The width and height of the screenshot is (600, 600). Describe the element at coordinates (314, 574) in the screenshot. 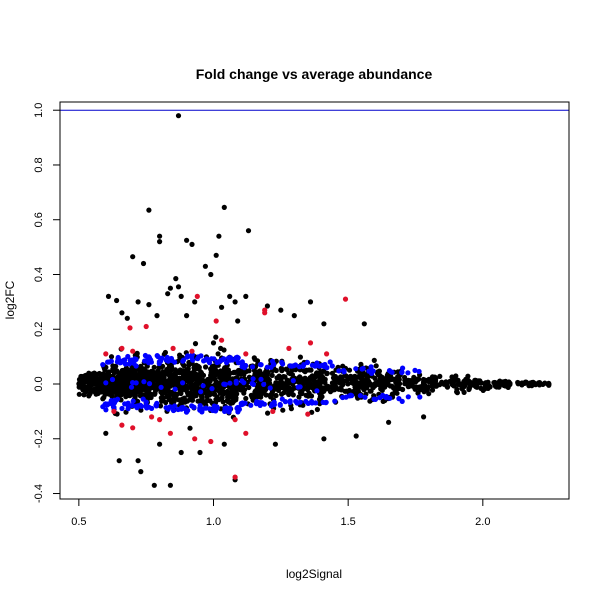

I see `x-axis-label: log2Signal` at that location.